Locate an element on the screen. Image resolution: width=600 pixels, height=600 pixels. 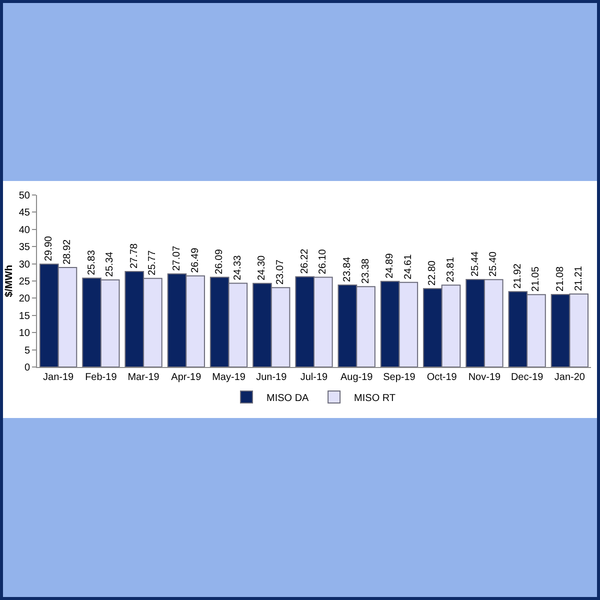
data-label: 21.05 is located at coordinates (536, 279).